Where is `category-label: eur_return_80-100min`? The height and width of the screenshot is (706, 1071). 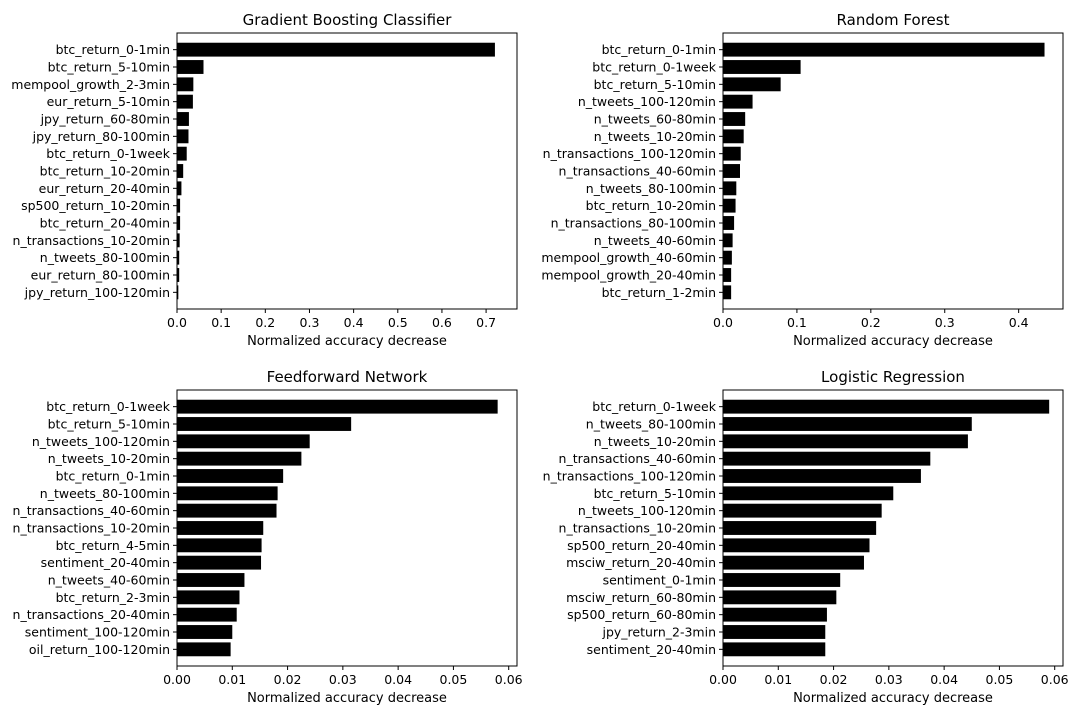 category-label: eur_return_80-100min is located at coordinates (100, 275).